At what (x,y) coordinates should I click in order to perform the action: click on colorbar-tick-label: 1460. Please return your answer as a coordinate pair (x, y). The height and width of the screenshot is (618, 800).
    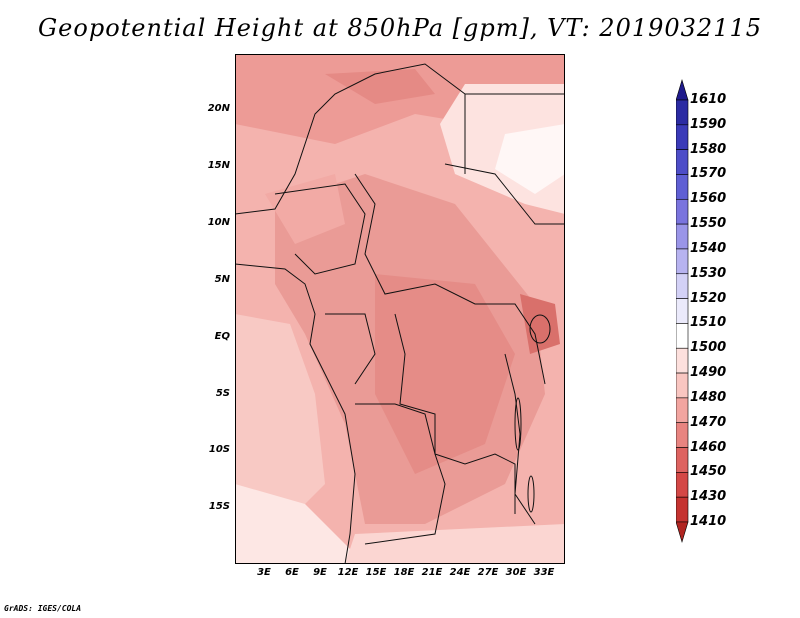
    Looking at the image, I should click on (708, 447).